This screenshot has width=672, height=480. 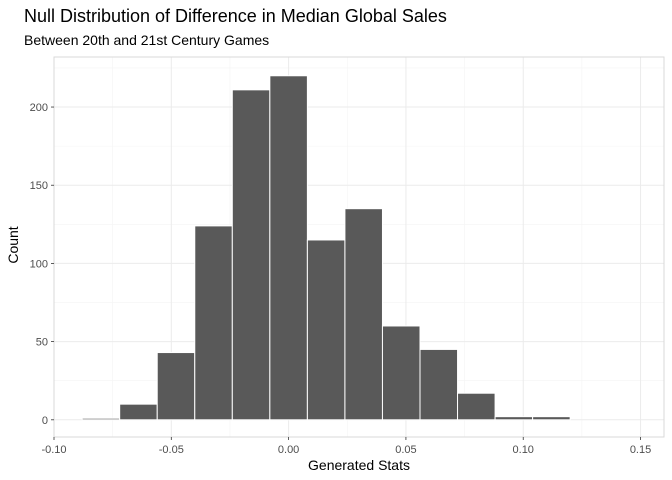 I want to click on y-tick-label: 0, so click(x=45, y=421).